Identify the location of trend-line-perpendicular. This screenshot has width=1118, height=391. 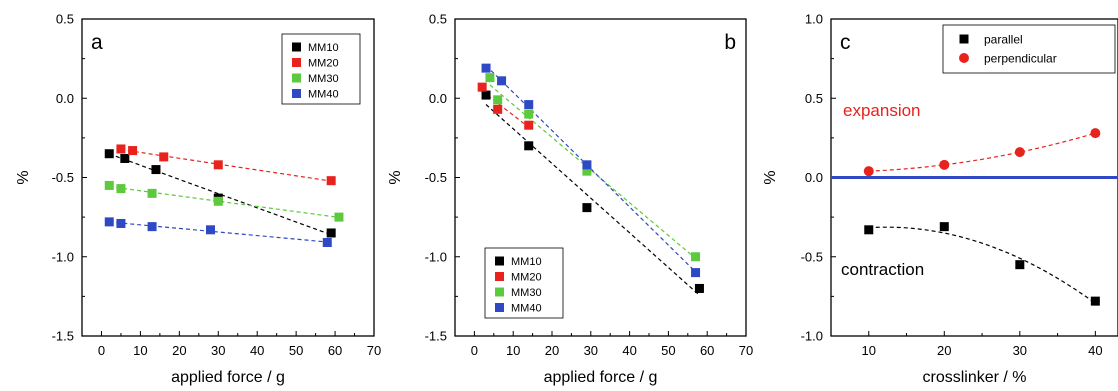
(982, 152).